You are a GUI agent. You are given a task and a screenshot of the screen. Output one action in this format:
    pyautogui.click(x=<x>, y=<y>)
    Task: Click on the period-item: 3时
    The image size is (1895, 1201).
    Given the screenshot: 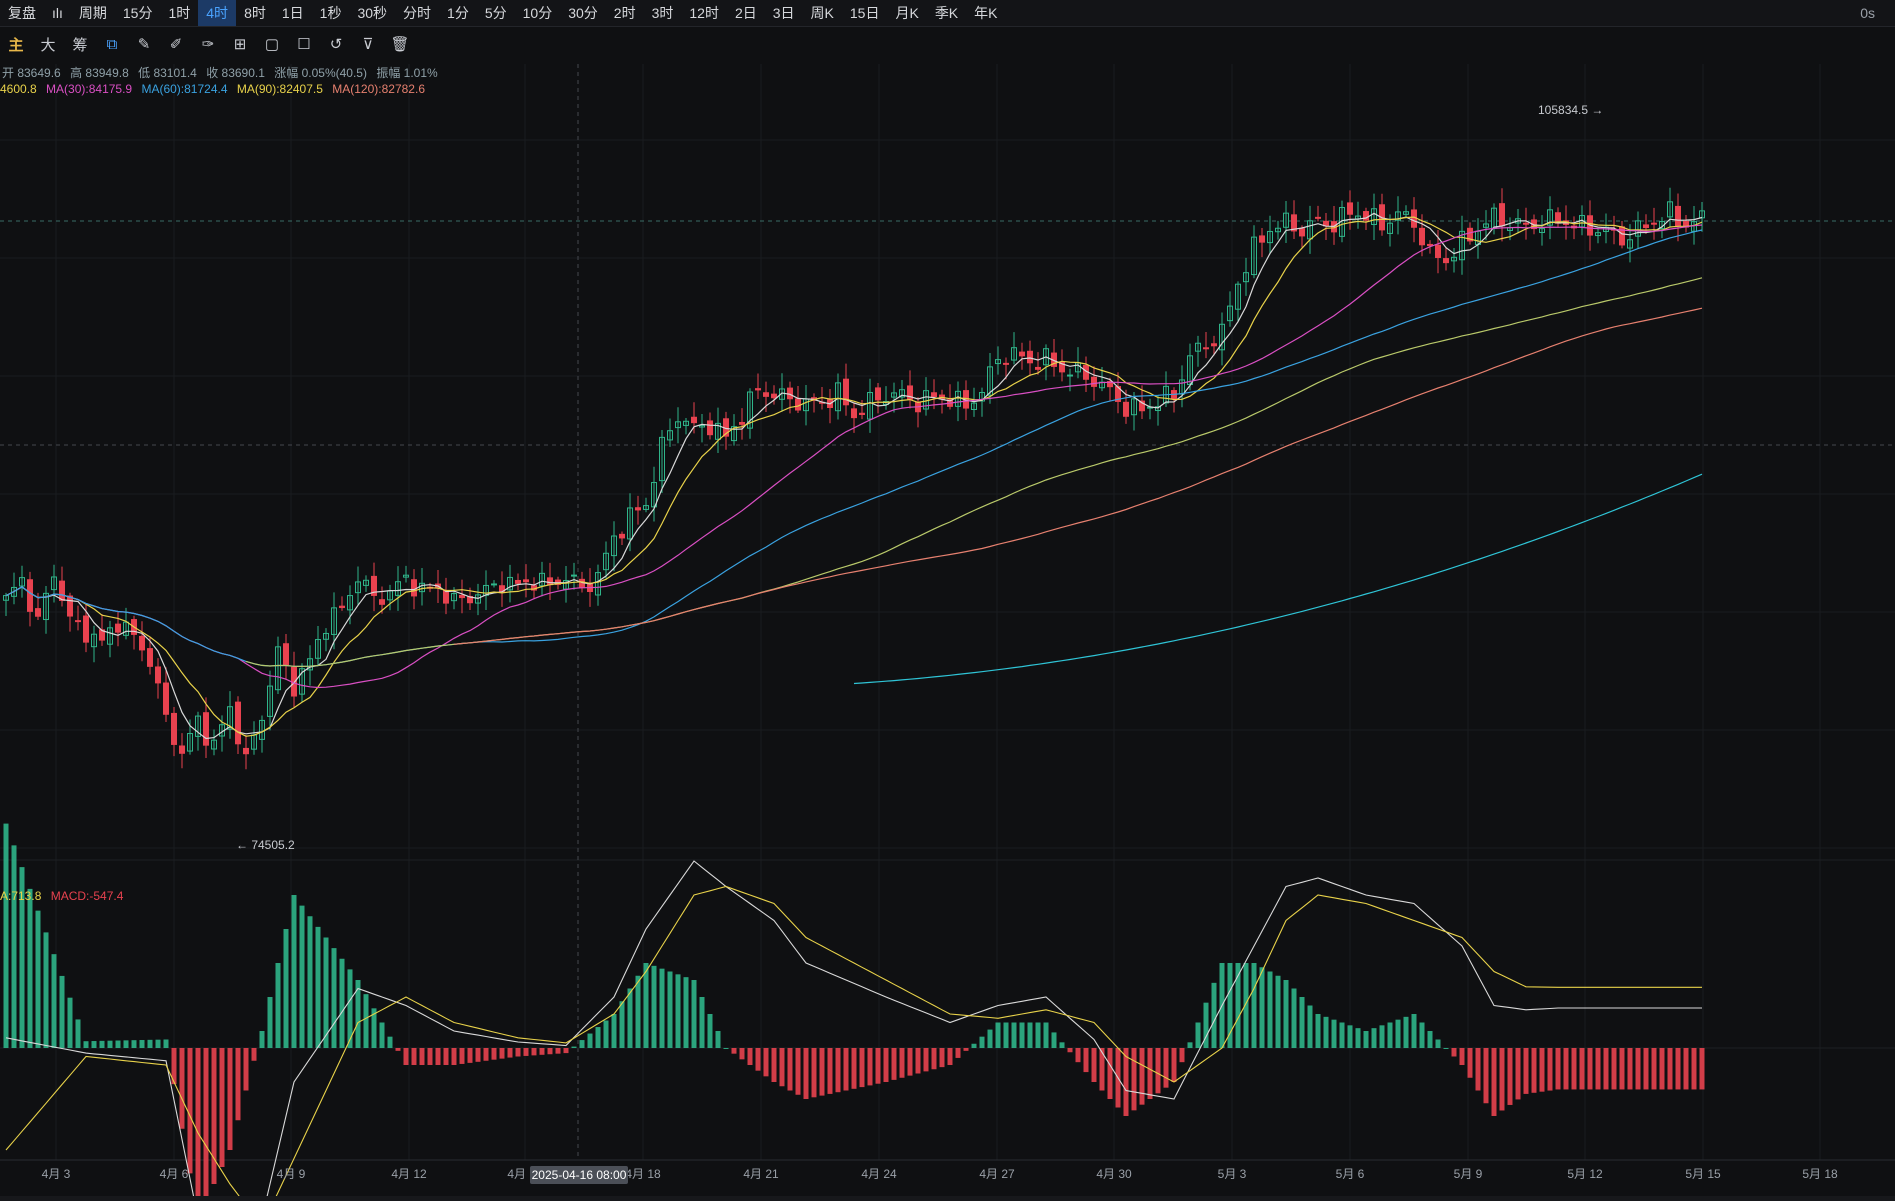 What is the action you would take?
    pyautogui.click(x=662, y=13)
    